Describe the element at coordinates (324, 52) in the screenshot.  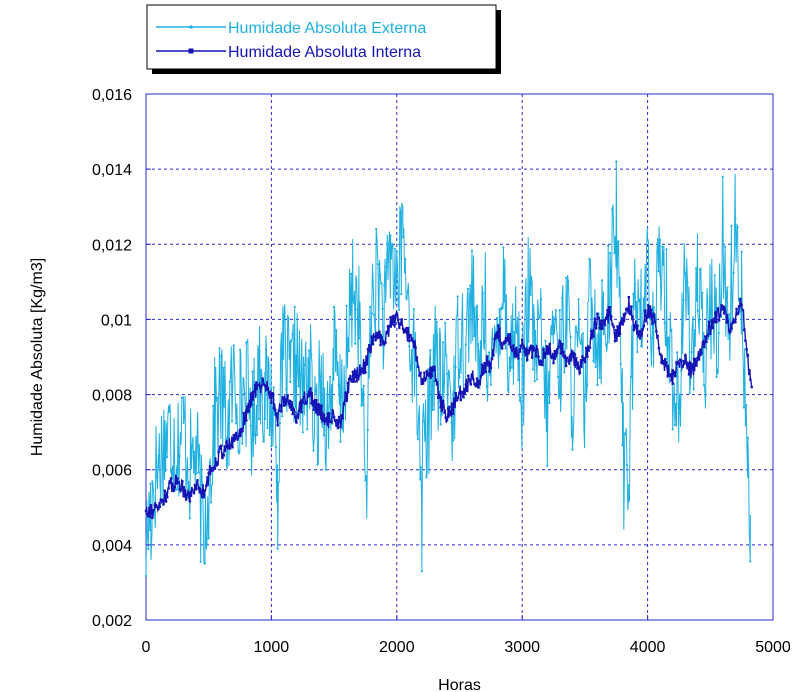
I see `legend-label-interna: Humidade Absoluta Interna` at that location.